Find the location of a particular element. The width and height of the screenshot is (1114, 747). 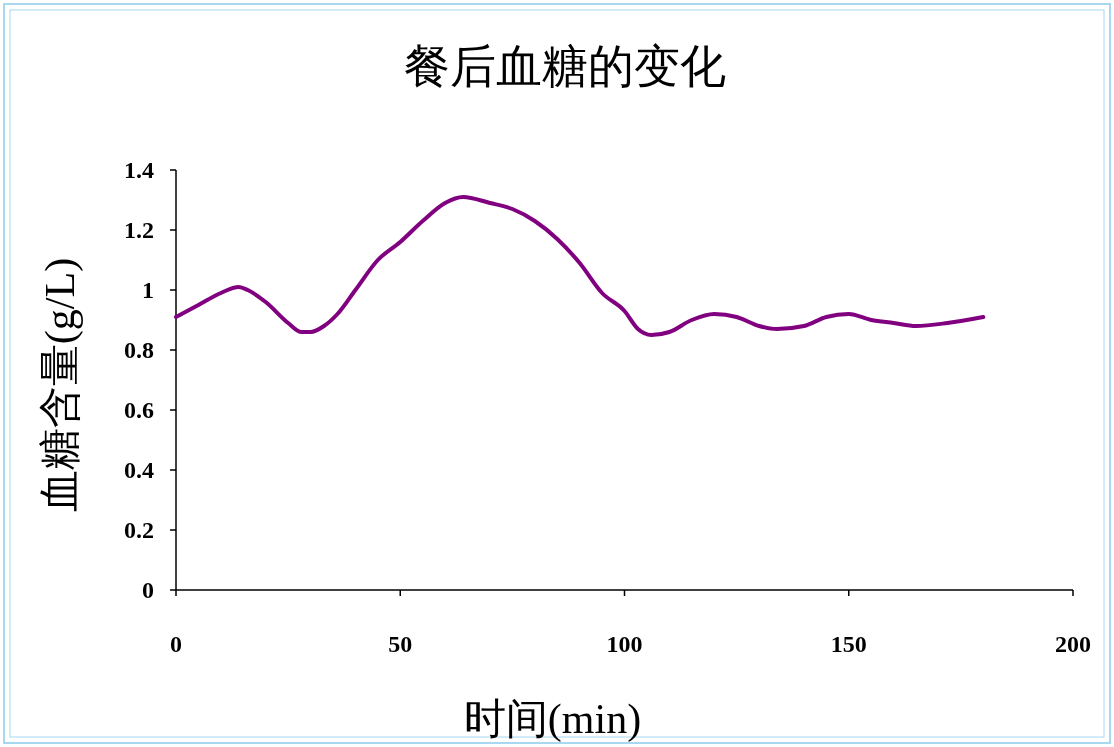

x-tick-label: 0 is located at coordinates (176, 644).